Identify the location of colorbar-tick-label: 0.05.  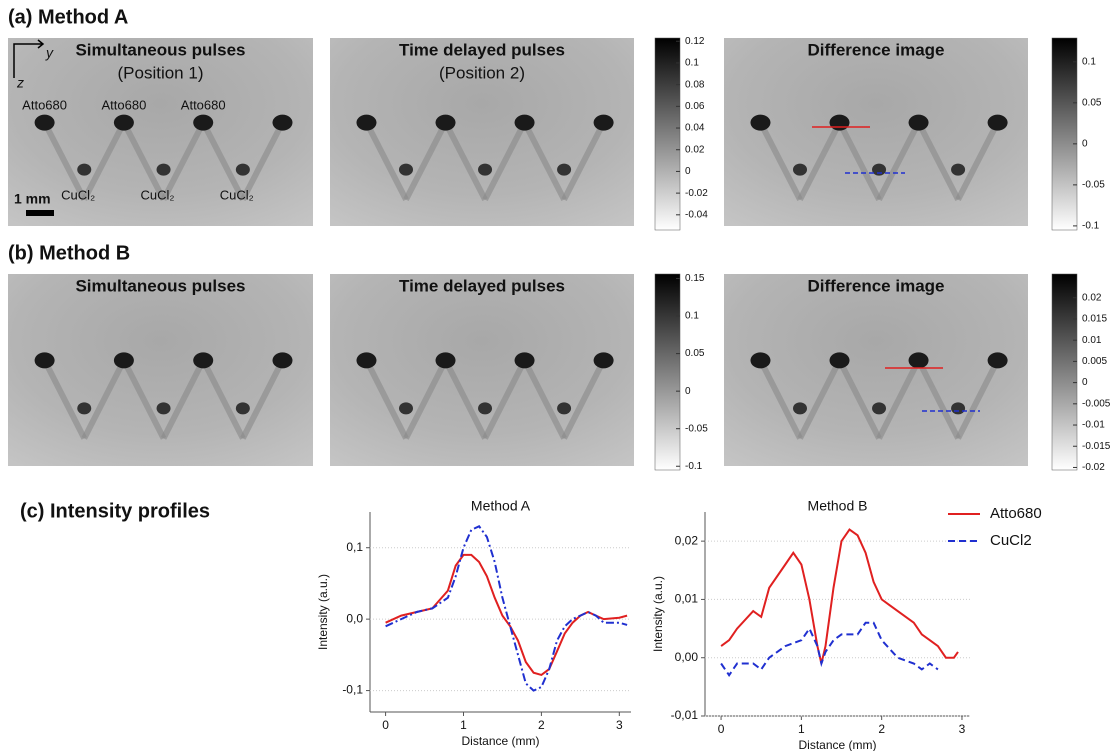
(695, 353).